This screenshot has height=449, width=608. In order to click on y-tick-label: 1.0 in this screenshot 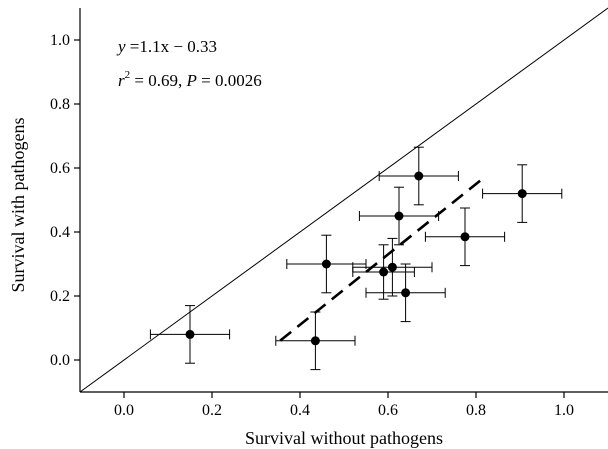, I will do `click(60, 40)`.